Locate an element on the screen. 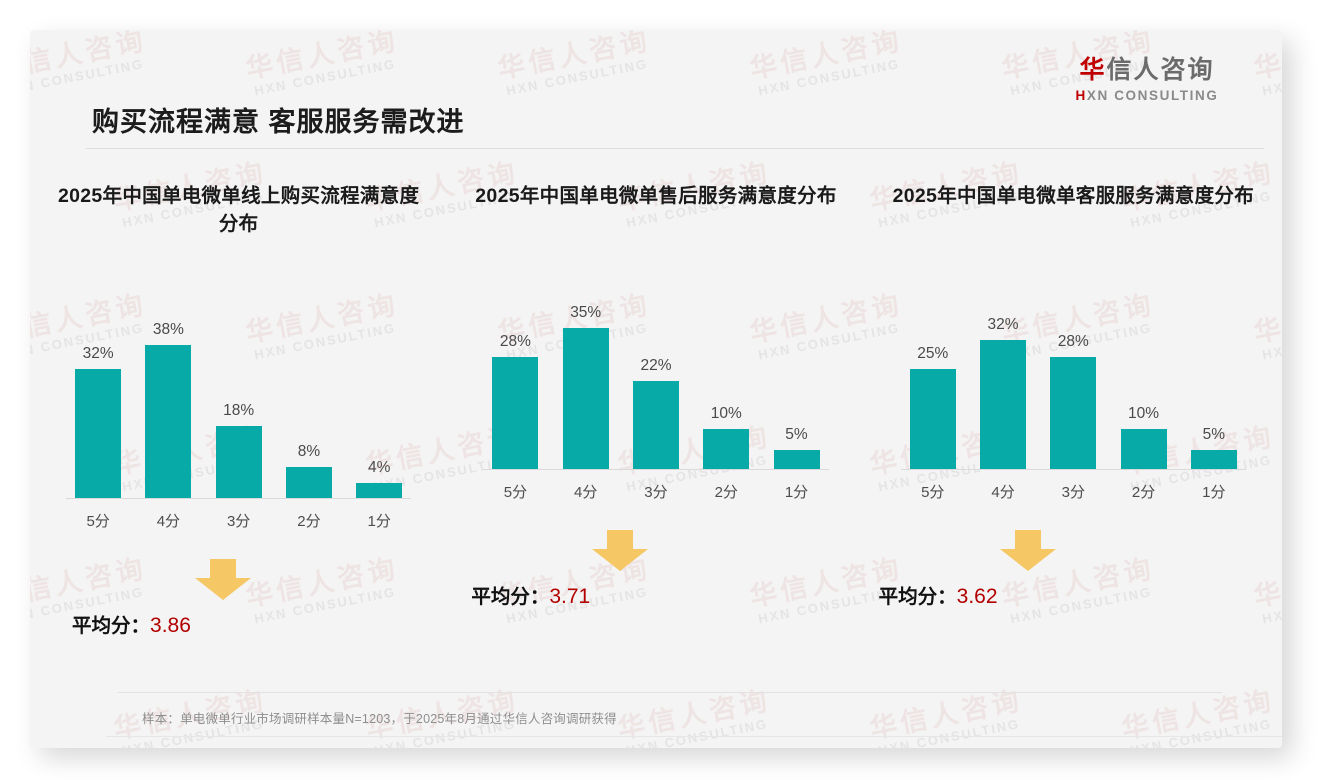  bar-slot: 38% is located at coordinates (168, 399).